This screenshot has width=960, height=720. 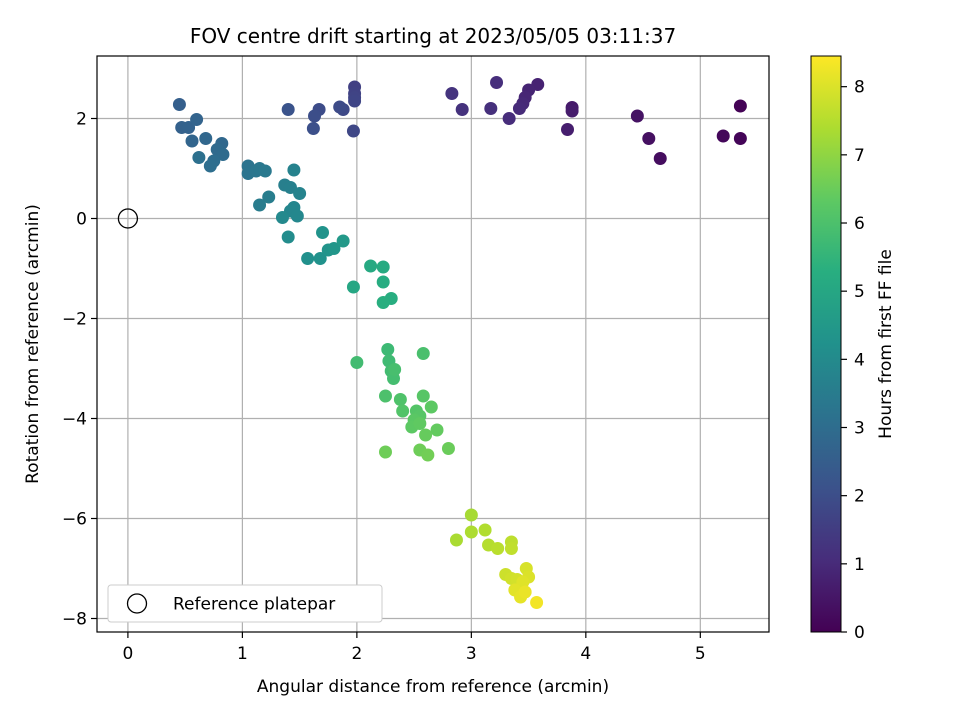 I want to click on colorbar-tick-label: 0, so click(x=859, y=633).